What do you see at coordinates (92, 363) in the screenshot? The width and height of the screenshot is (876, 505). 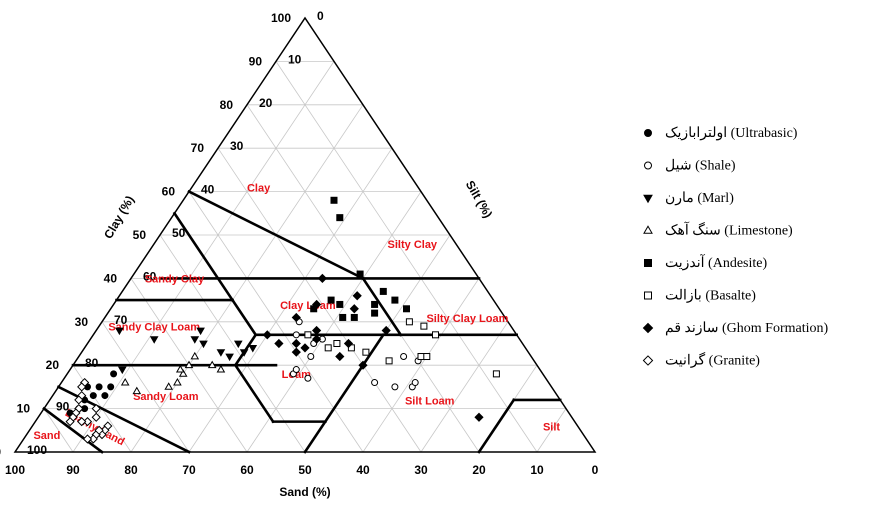 I see `silt-tick-label: 80` at bounding box center [92, 363].